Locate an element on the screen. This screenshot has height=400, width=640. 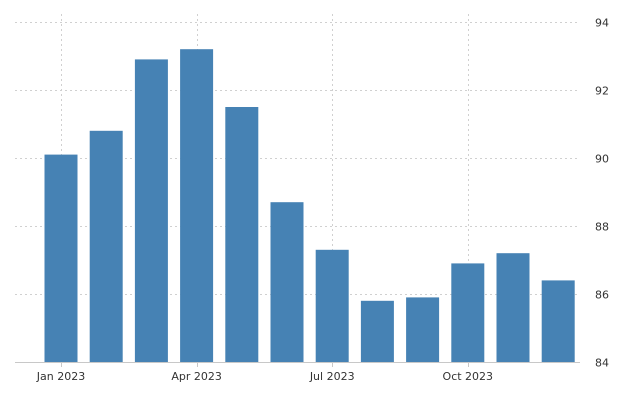
x-tick-label: Apr 2023 is located at coordinates (196, 376).